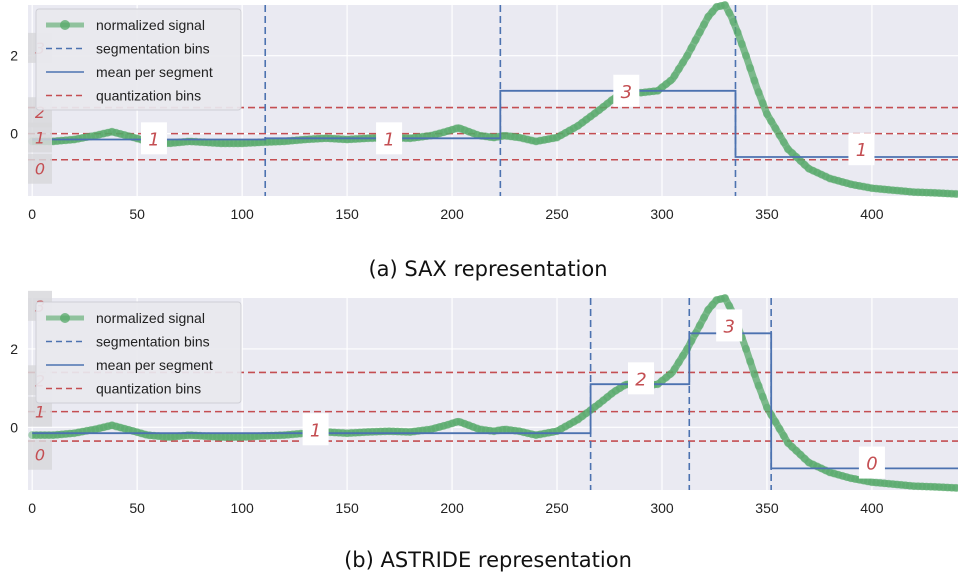  What do you see at coordinates (14, 427) in the screenshot?
I see `y-tick-label: 0` at bounding box center [14, 427].